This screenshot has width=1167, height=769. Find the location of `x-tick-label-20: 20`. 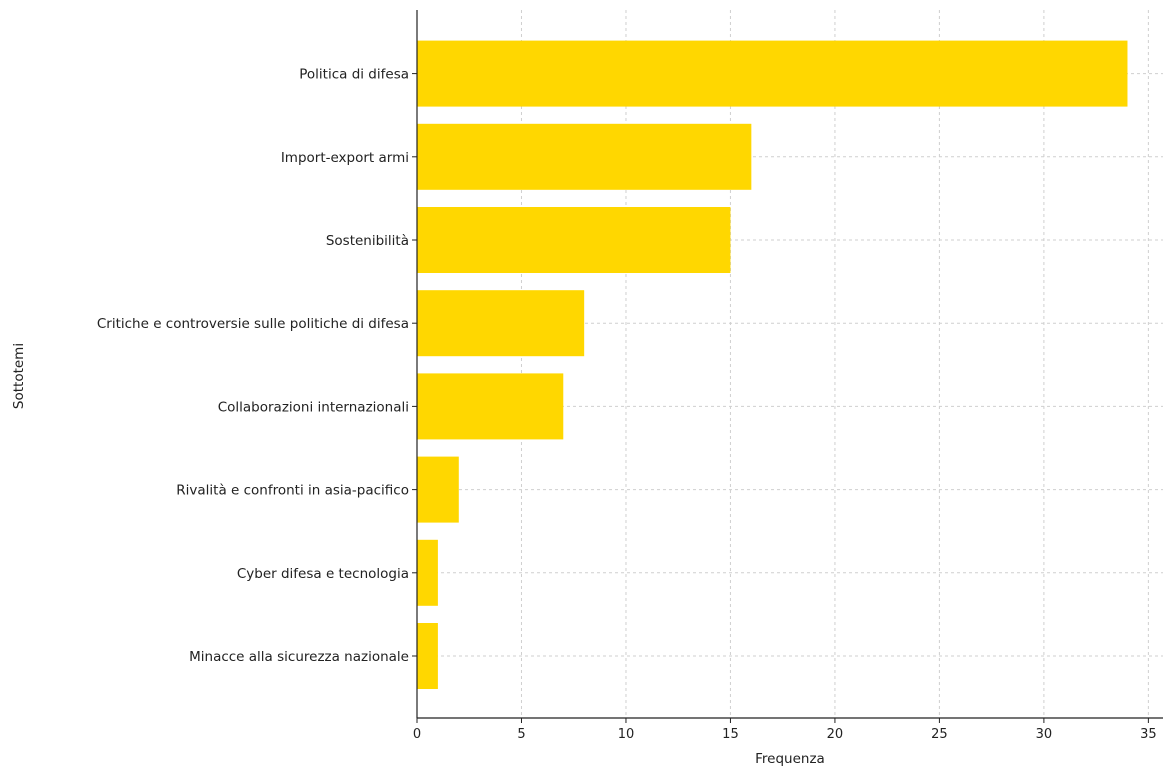

x-tick-label-20: 20 is located at coordinates (835, 734).